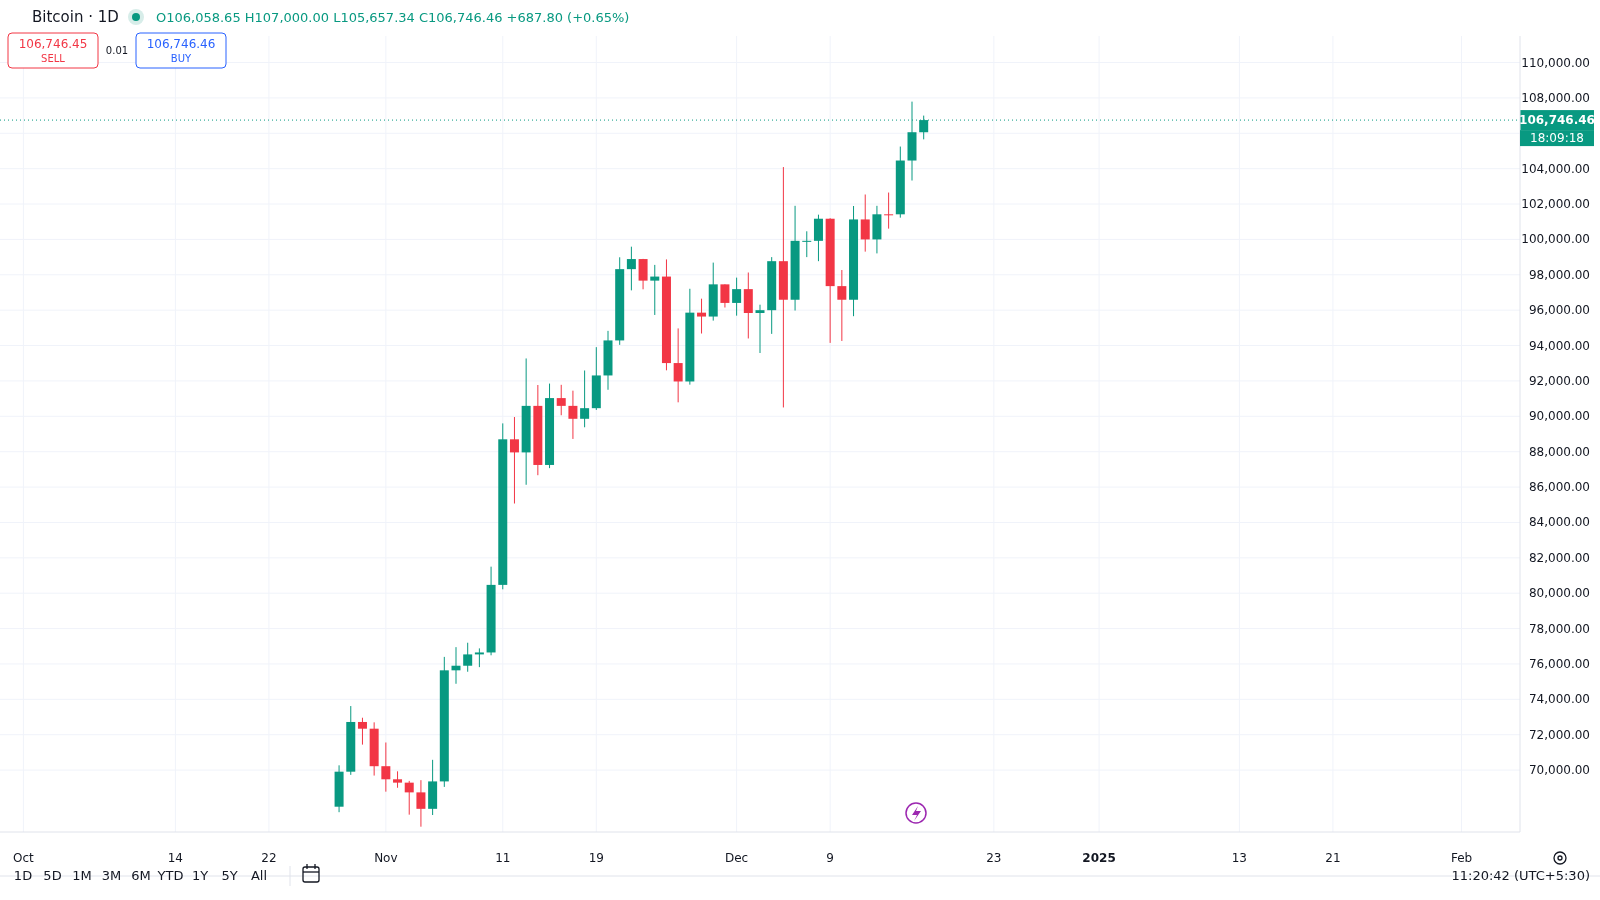 Image resolution: width=1600 pixels, height=900 pixels. I want to click on annotation: 0.01, so click(117, 50).